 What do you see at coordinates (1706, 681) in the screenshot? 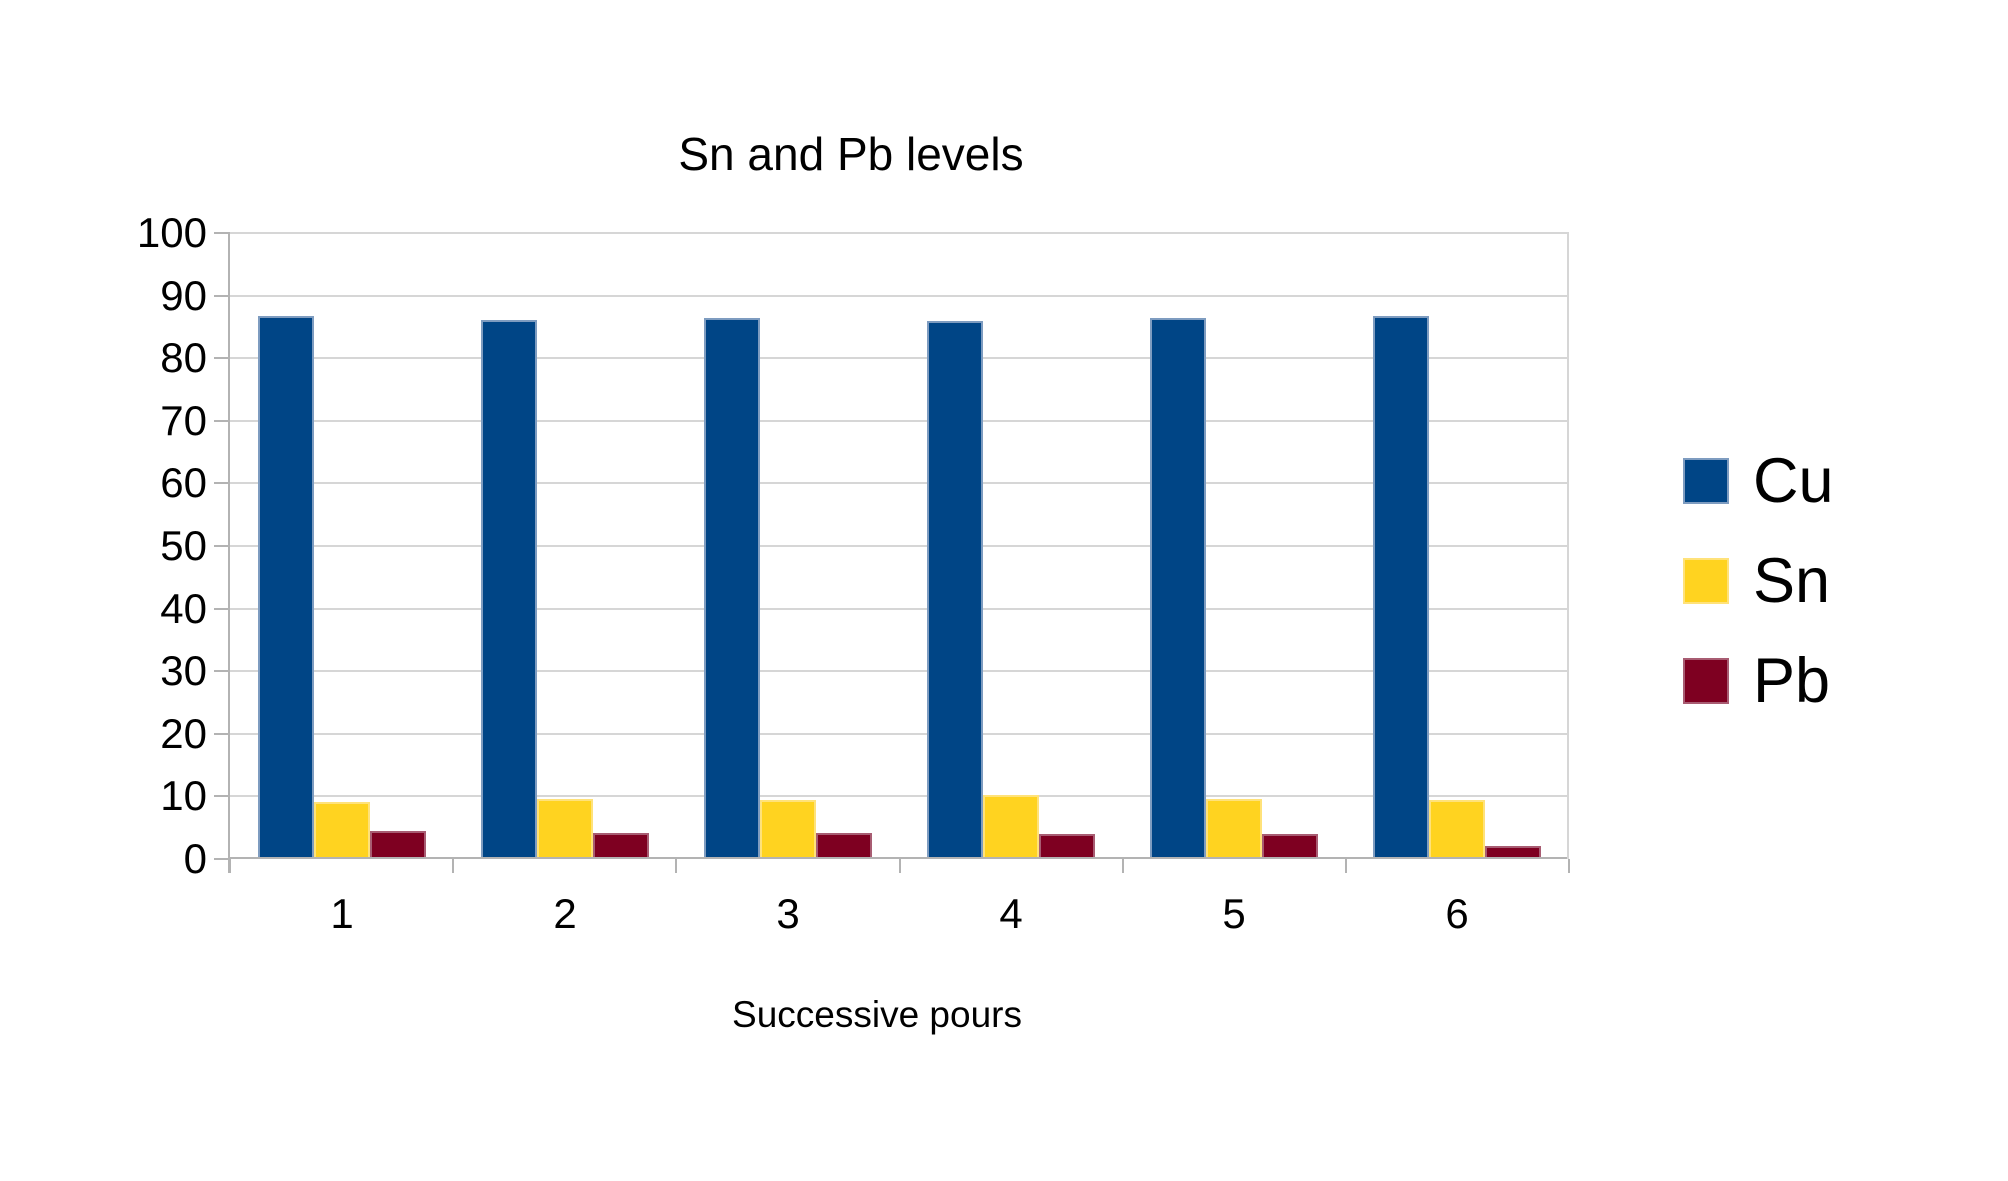
I see `legend-swatch-pb-icon` at bounding box center [1706, 681].